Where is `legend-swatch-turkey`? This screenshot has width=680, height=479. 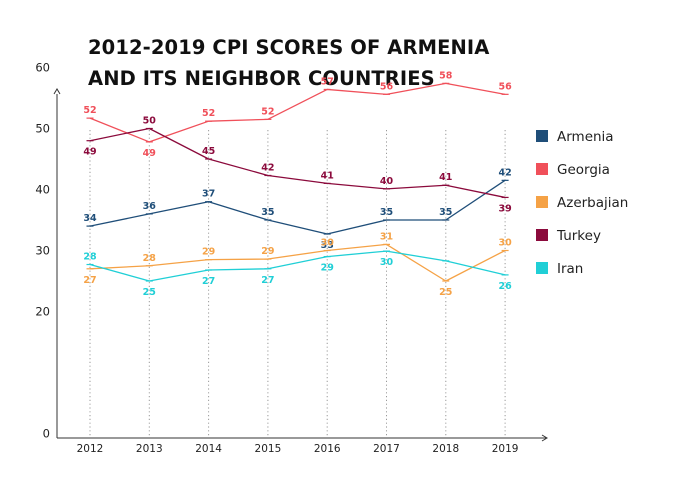
legend-swatch-turkey is located at coordinates (542, 235).